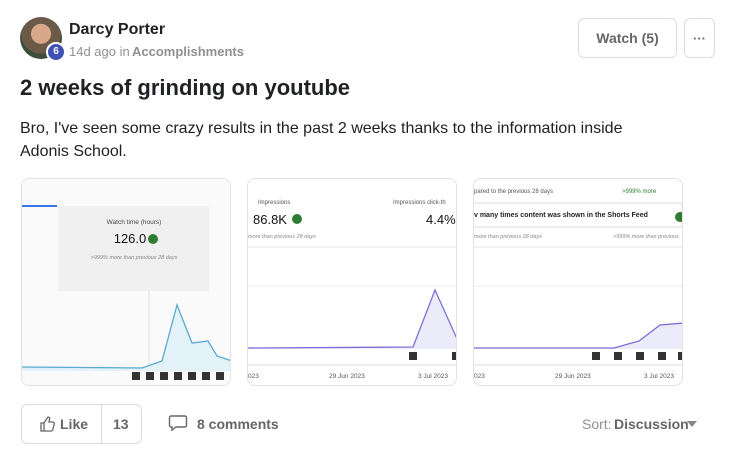  Describe the element at coordinates (134, 222) in the screenshot. I see `metric: Watch time (hours)` at that location.